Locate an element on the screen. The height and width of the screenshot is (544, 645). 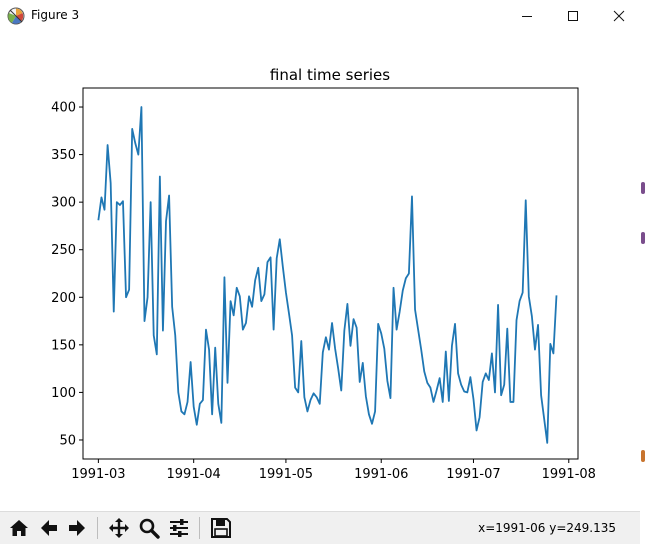
arrow-left-icon is located at coordinates (49, 528).